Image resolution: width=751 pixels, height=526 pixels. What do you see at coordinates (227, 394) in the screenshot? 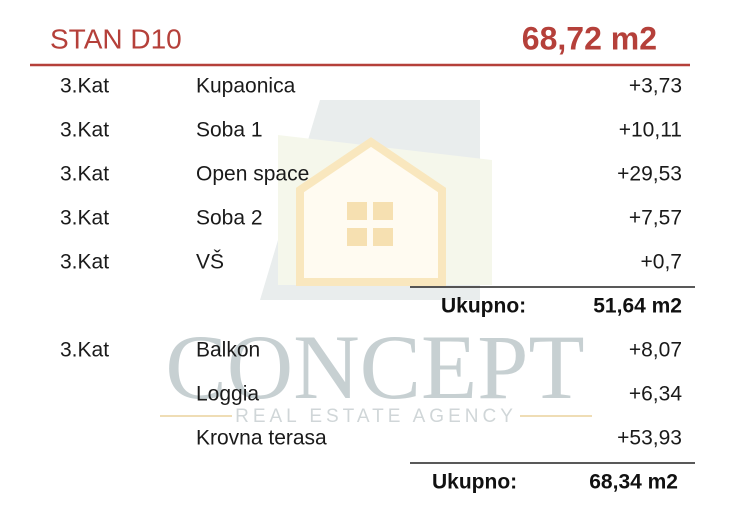
I see `room: Loggia` at bounding box center [227, 394].